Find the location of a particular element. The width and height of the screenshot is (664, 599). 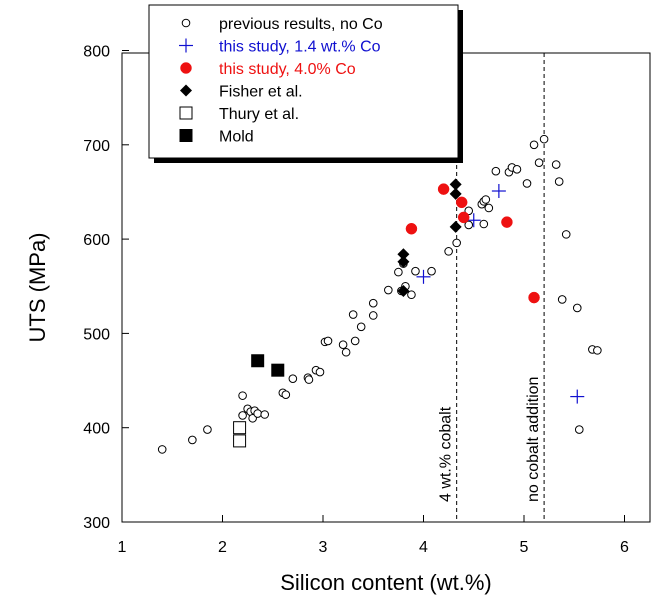

x-axis-title: Silicon content (wt.%) is located at coordinates (386, 582).